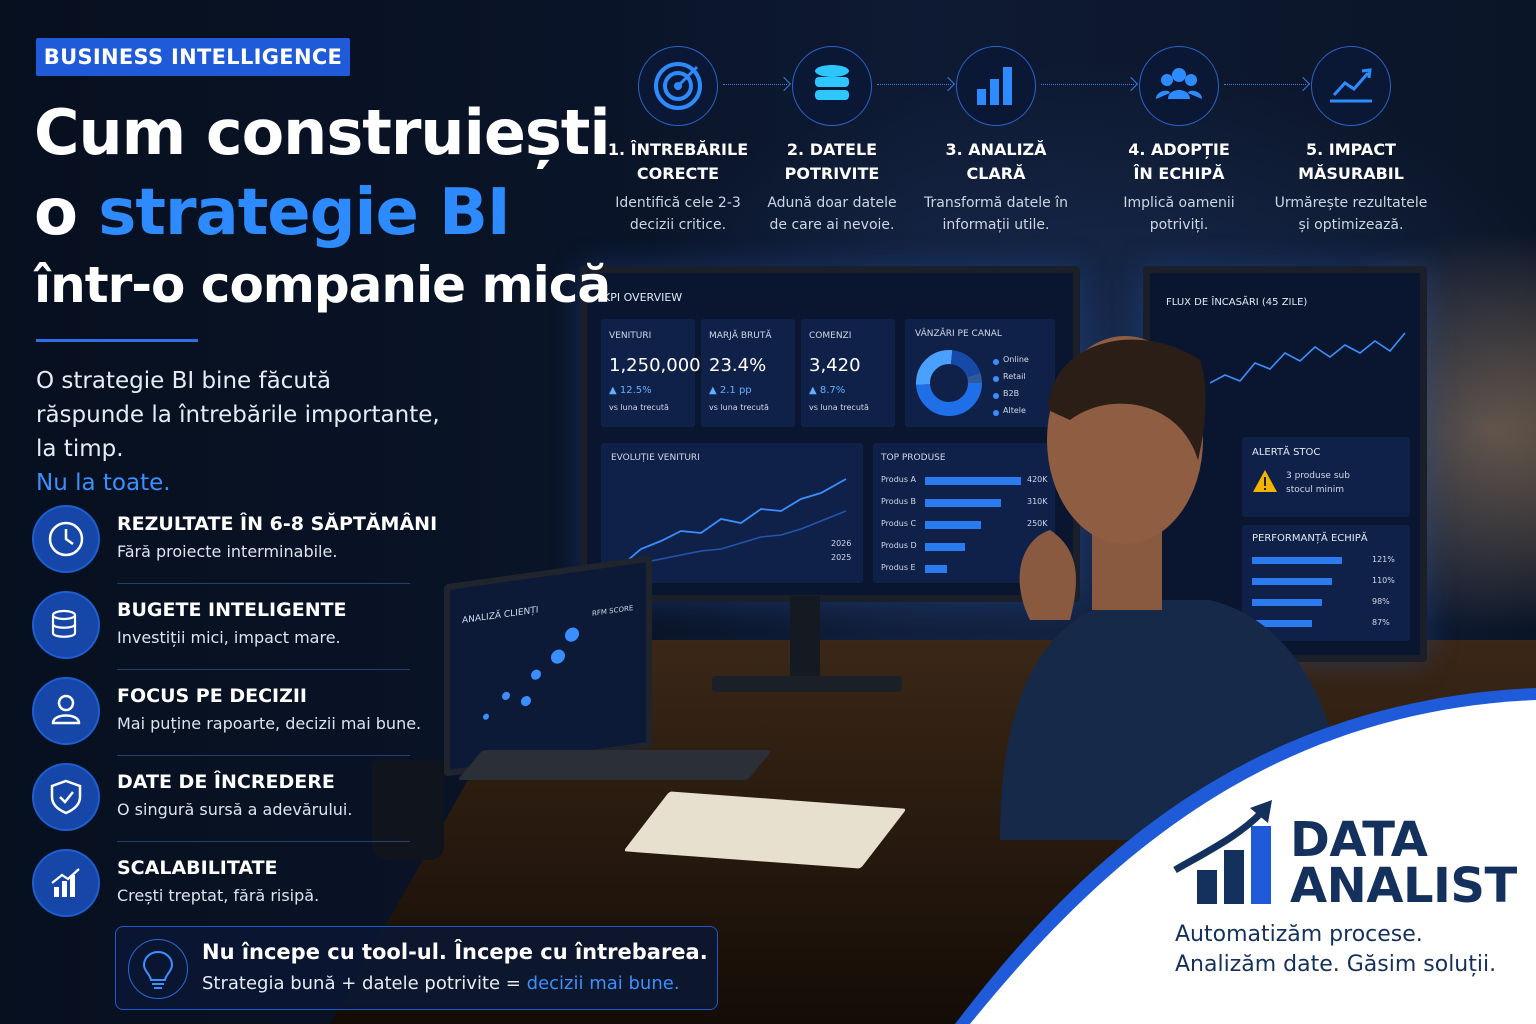 The image size is (1536, 1024). Describe the element at coordinates (1016, 359) in the screenshot. I see `channel-name: Online` at that location.